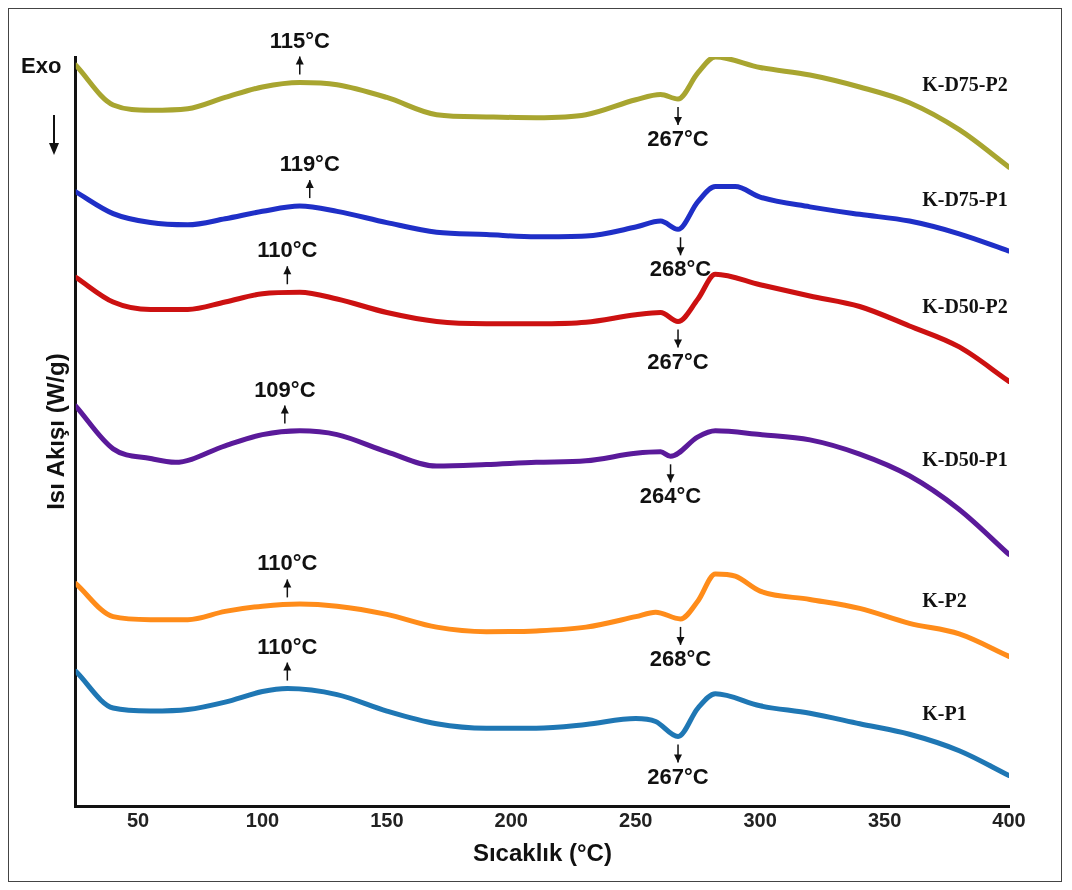  What do you see at coordinates (299, 40) in the screenshot?
I see `annotation: 115°C` at bounding box center [299, 40].